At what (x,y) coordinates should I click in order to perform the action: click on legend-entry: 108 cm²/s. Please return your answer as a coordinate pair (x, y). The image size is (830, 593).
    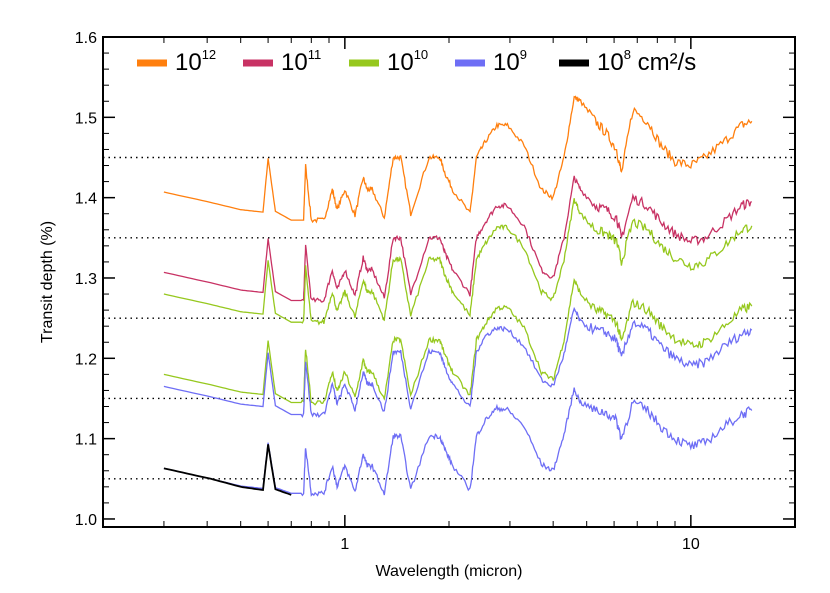
    Looking at the image, I should click on (646, 61).